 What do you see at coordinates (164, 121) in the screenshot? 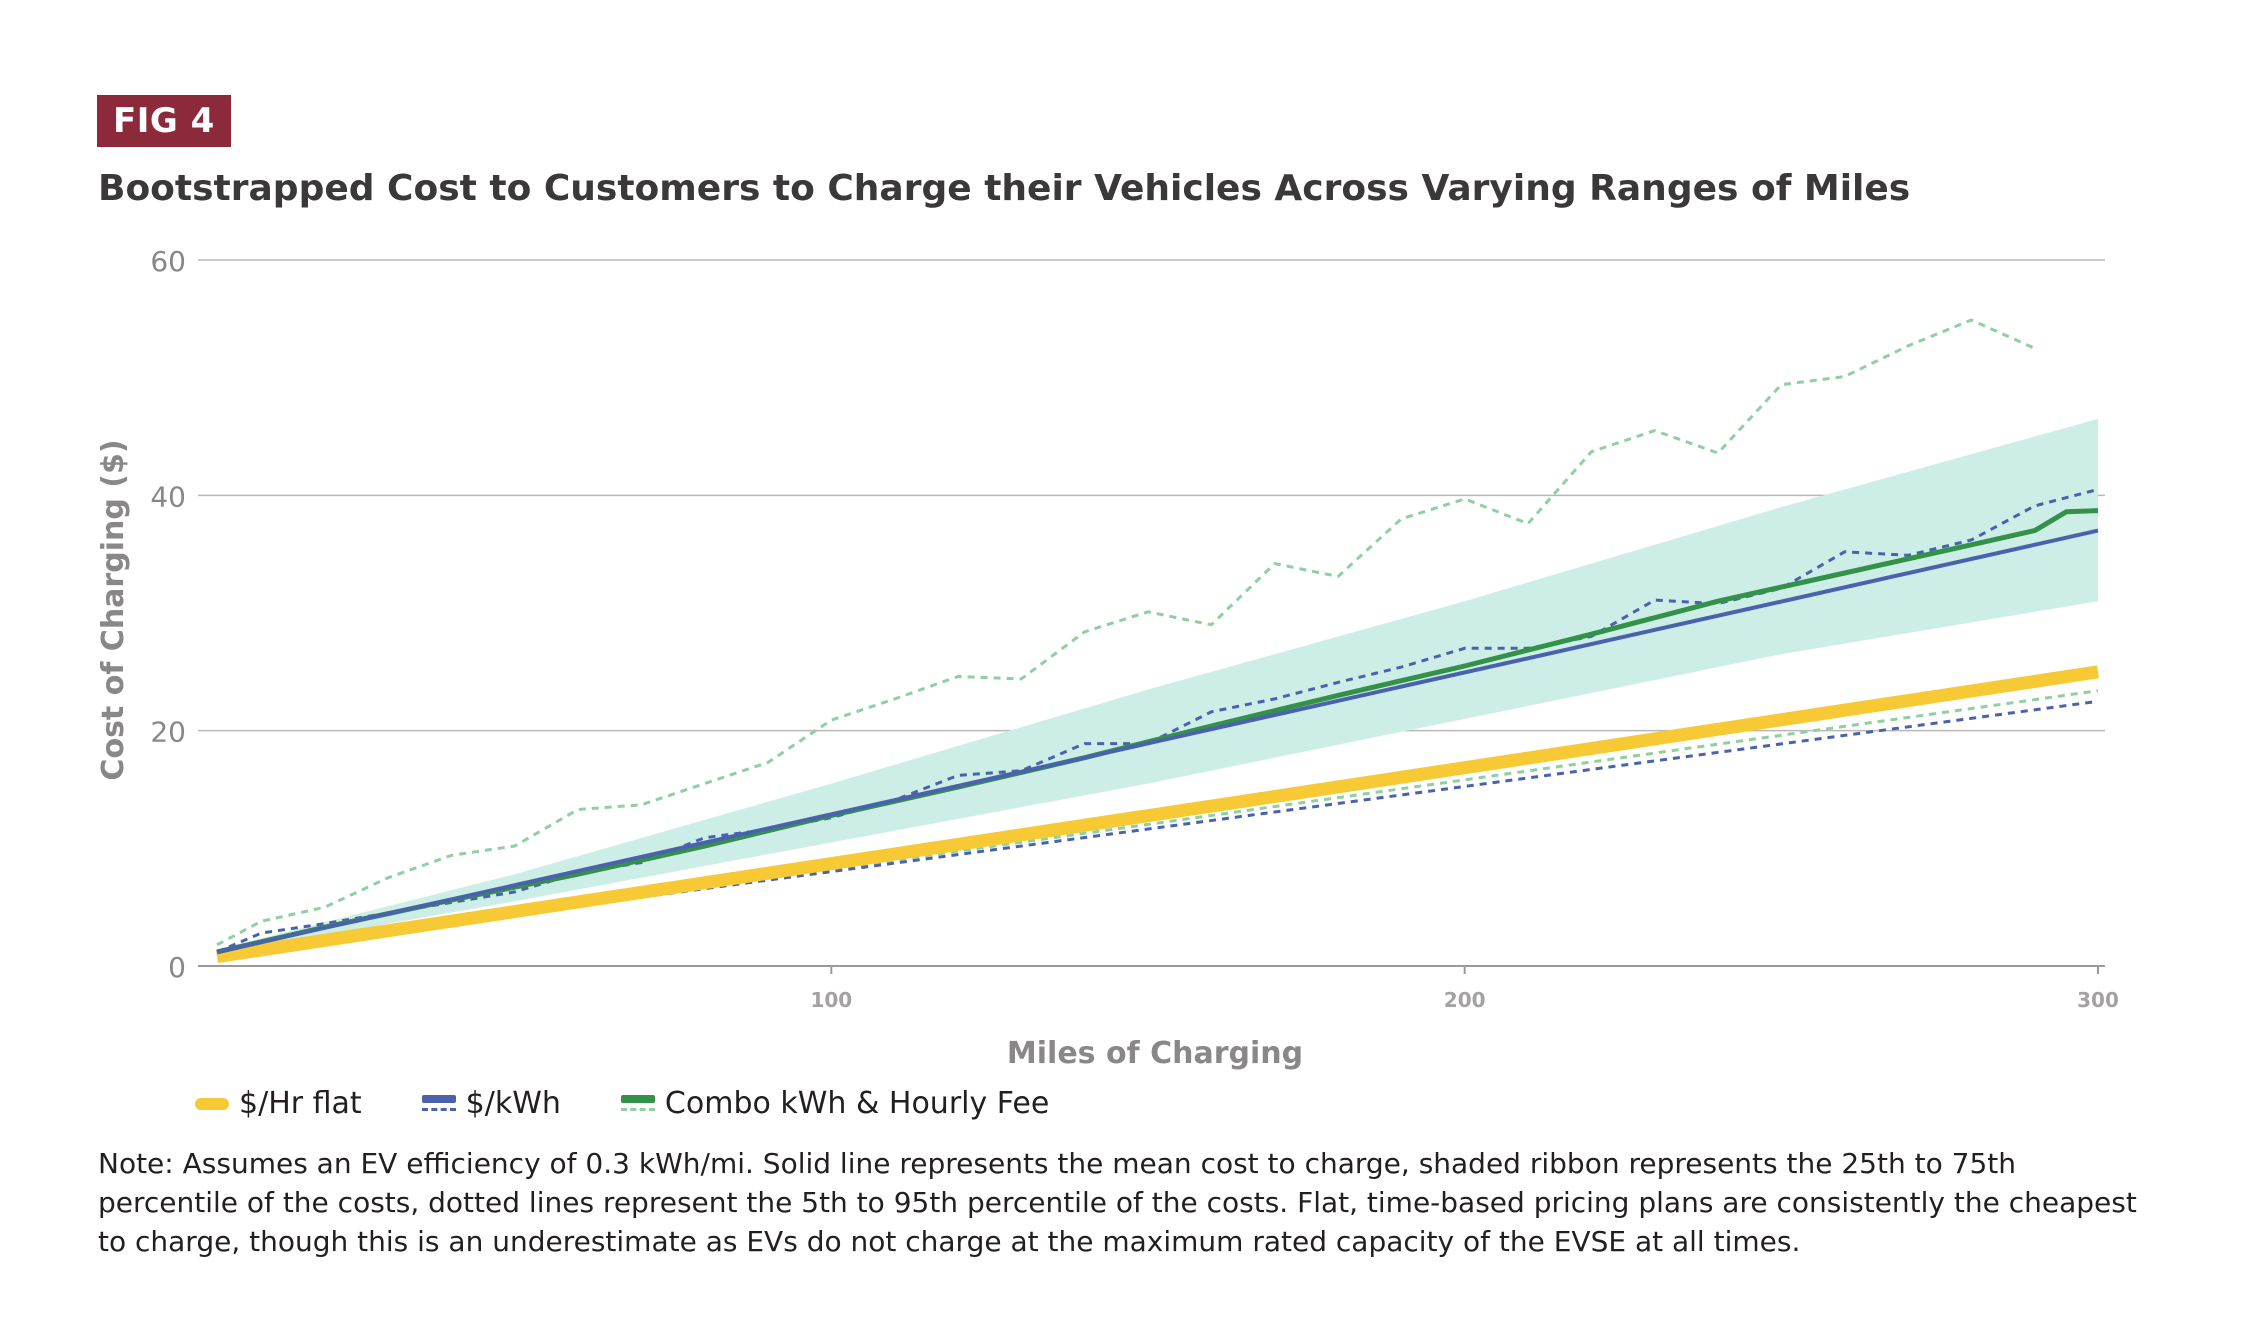
I see `figure-badge: FIG 4` at bounding box center [164, 121].